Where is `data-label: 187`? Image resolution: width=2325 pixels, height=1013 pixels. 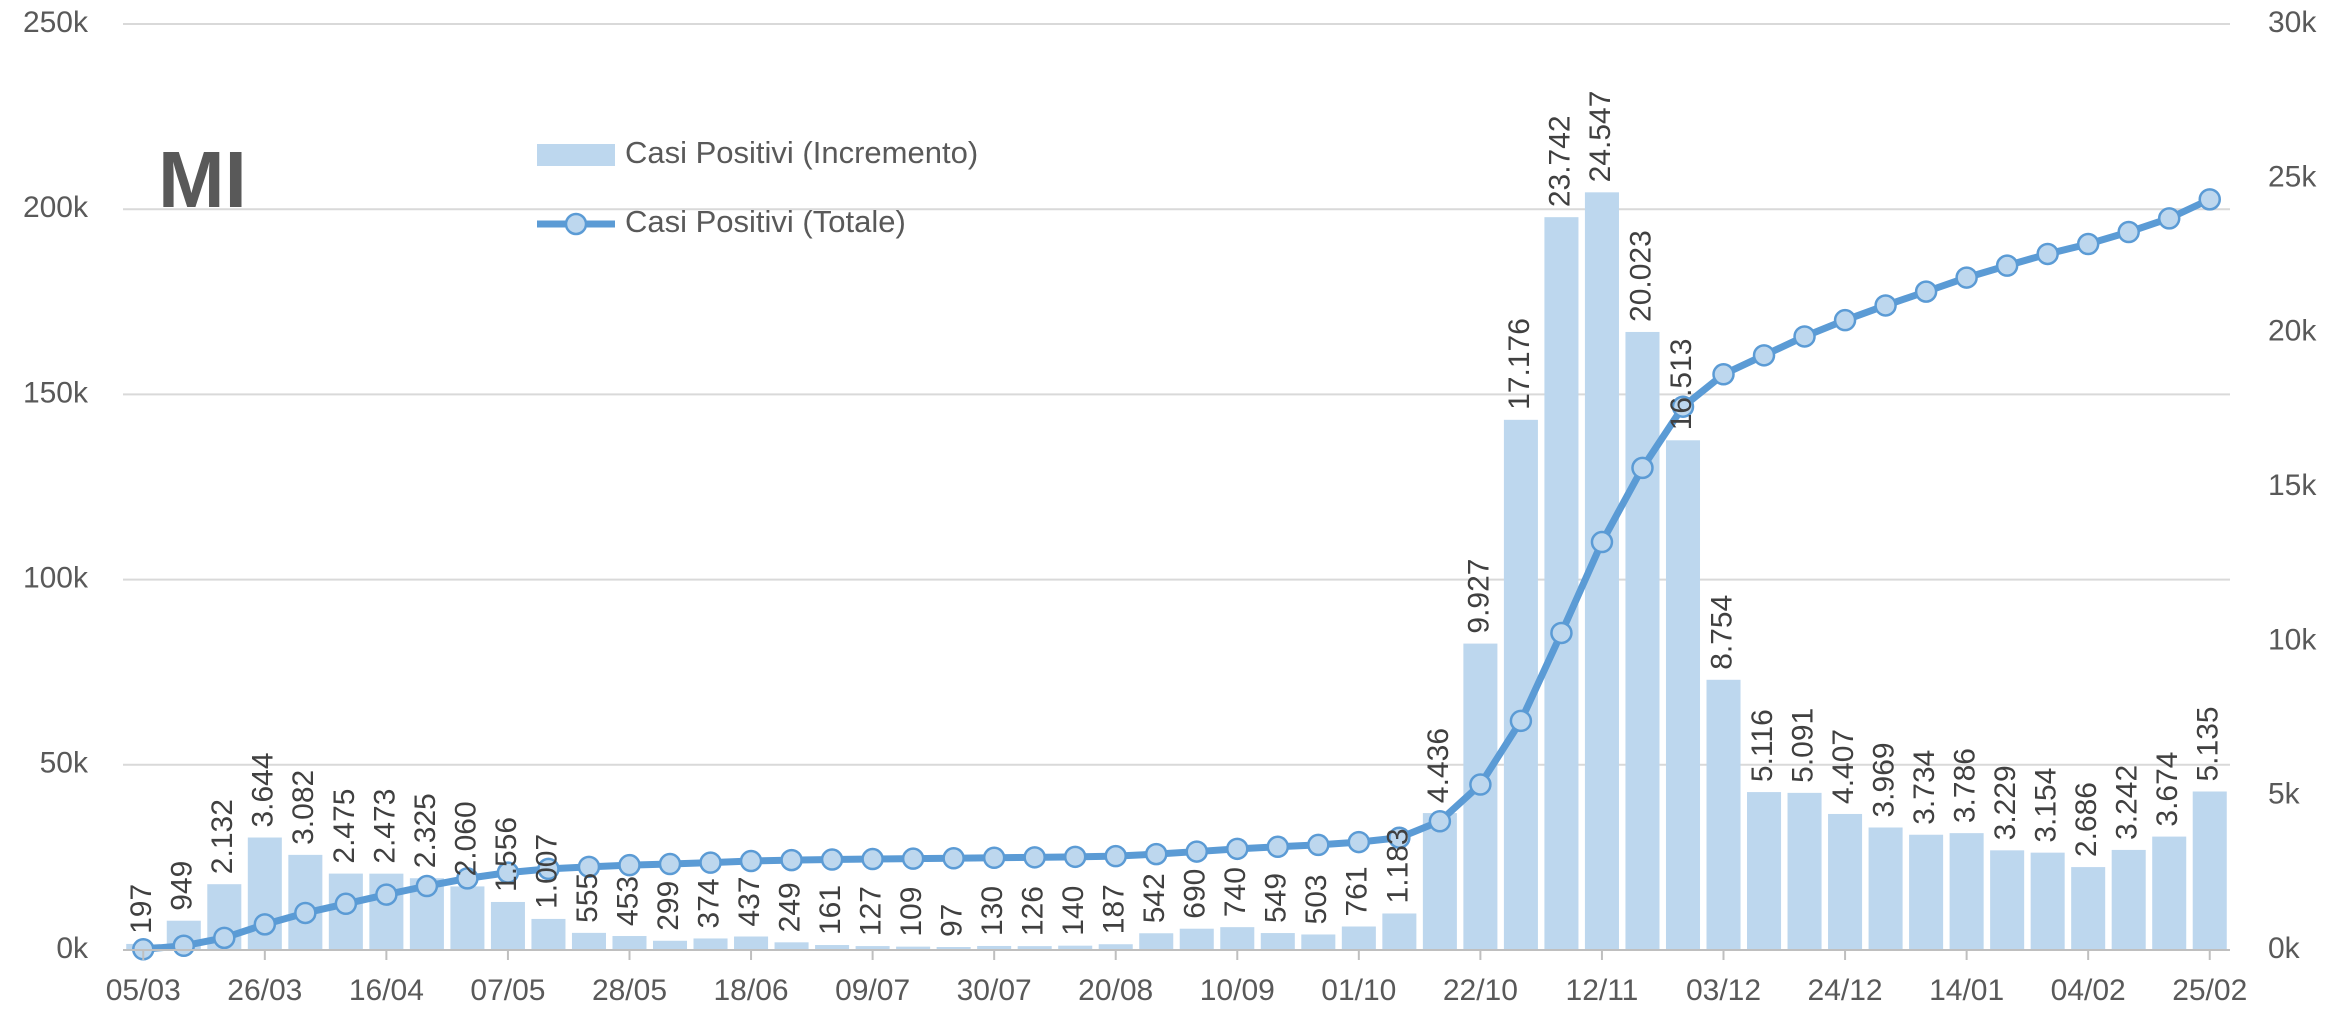 data-label: 187 is located at coordinates (1114, 909).